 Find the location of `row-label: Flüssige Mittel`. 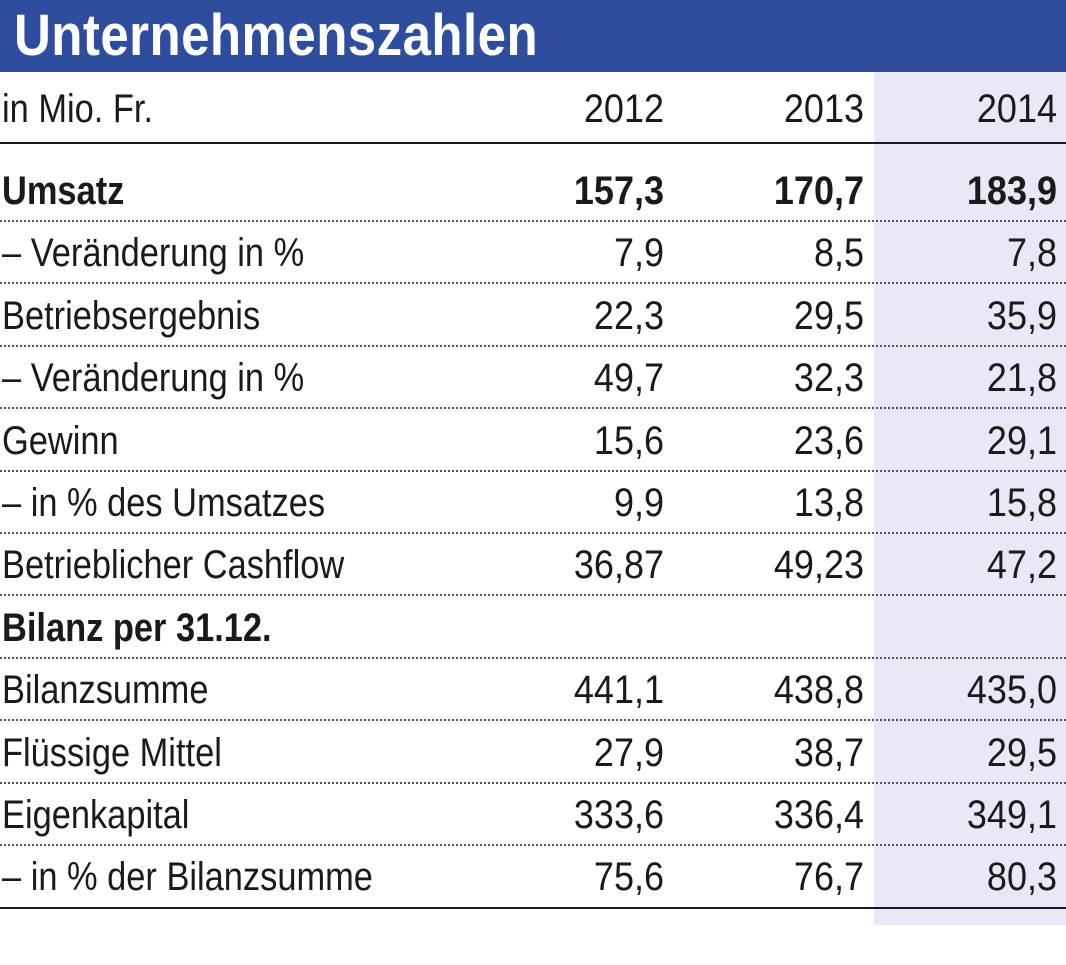

row-label: Flüssige Mittel is located at coordinates (112, 752).